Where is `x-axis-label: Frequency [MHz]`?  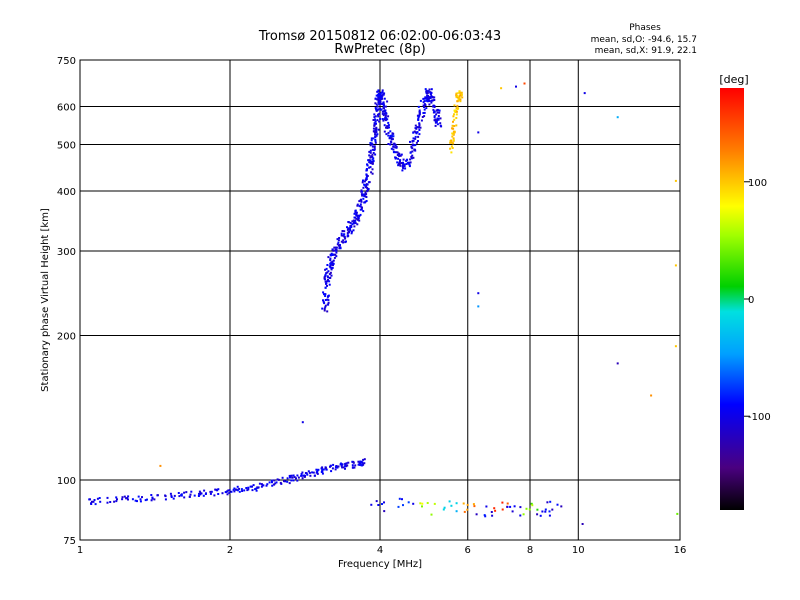 x-axis-label: Frequency [MHz] is located at coordinates (380, 564).